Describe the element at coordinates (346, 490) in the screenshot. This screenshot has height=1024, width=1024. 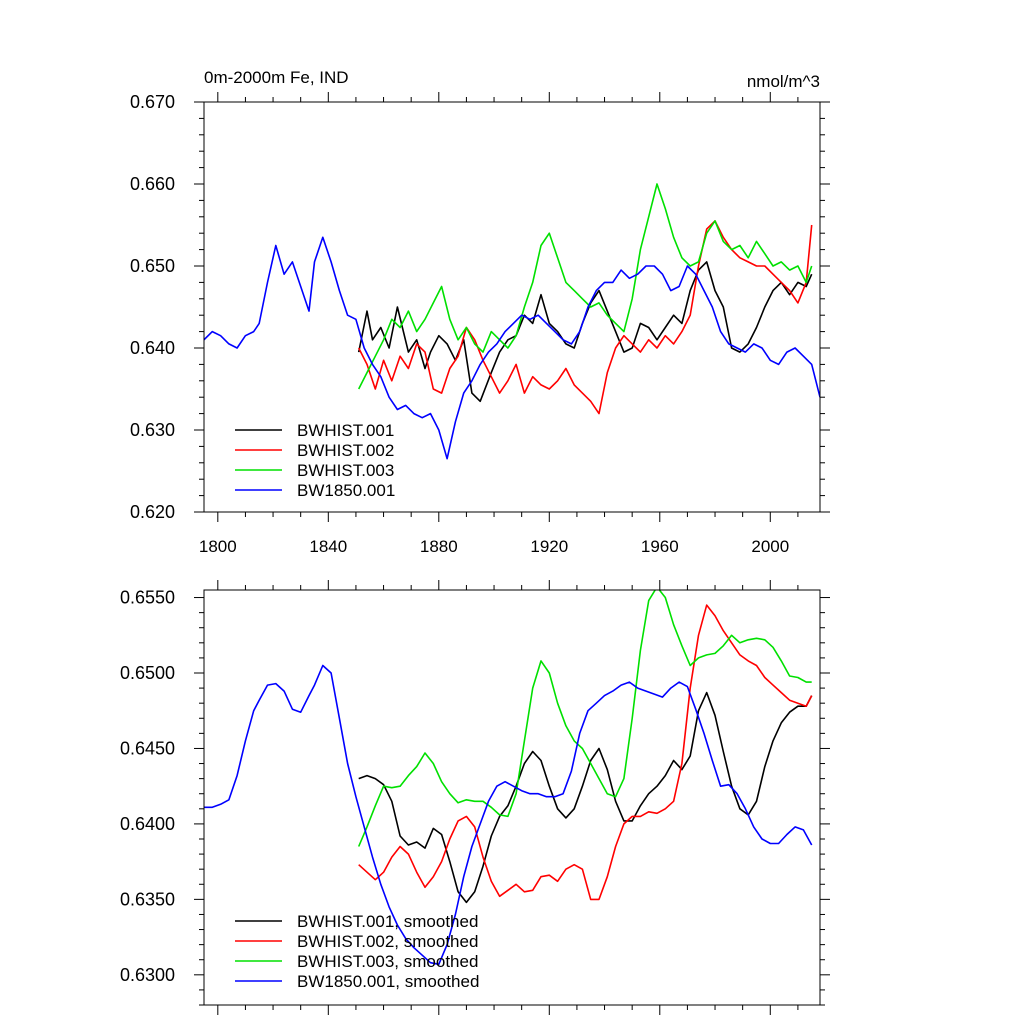
I see `legend-label: BW1850.001` at that location.